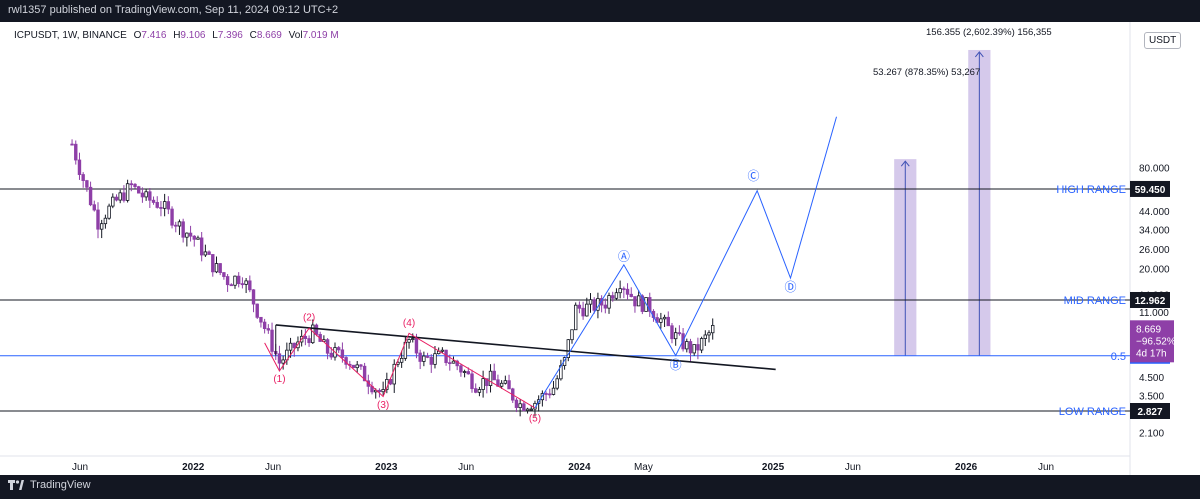 This screenshot has width=1200, height=499. Describe the element at coordinates (676, 365) in the screenshot. I see `elliott-label: Ⓑ` at that location.